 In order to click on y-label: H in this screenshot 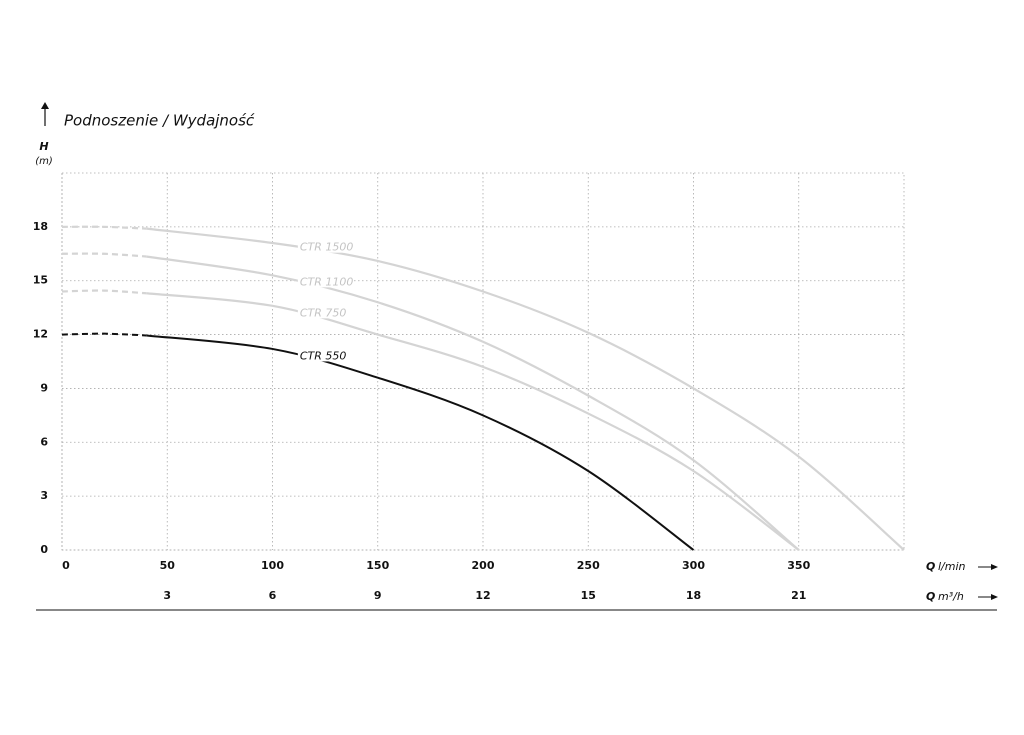, I will do `click(43, 146)`.